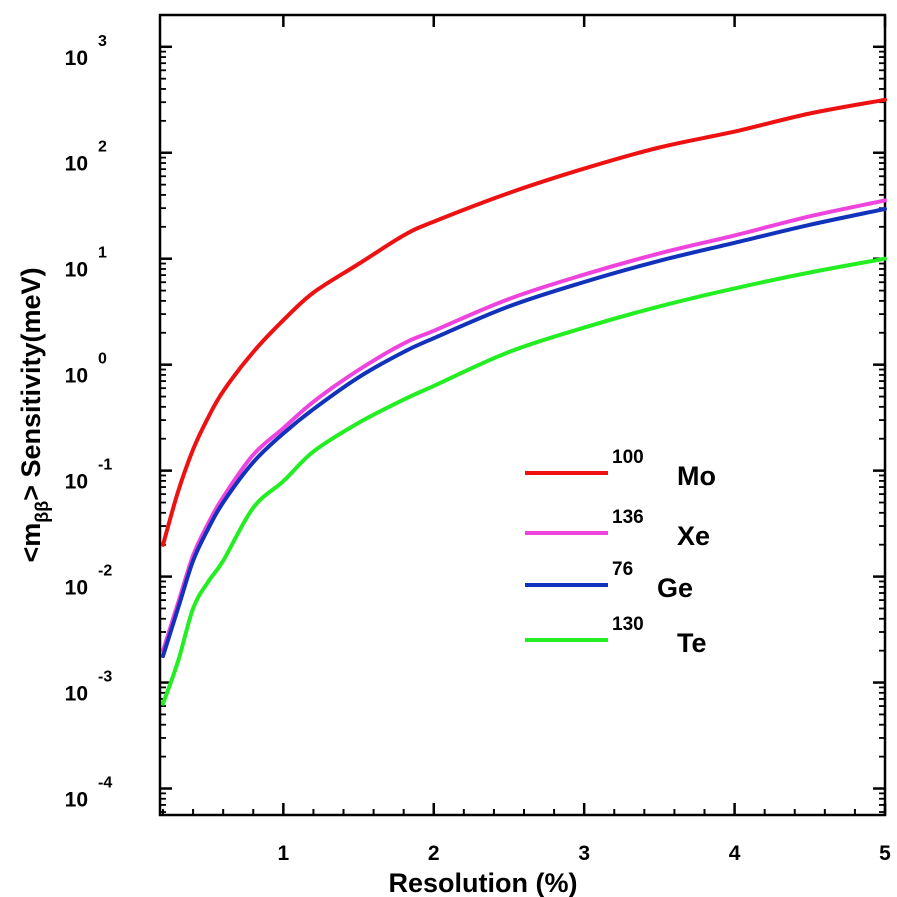 The width and height of the screenshot is (897, 897). Describe the element at coordinates (661, 529) in the screenshot. I see `legend-label-xe: 136 Xe` at that location.